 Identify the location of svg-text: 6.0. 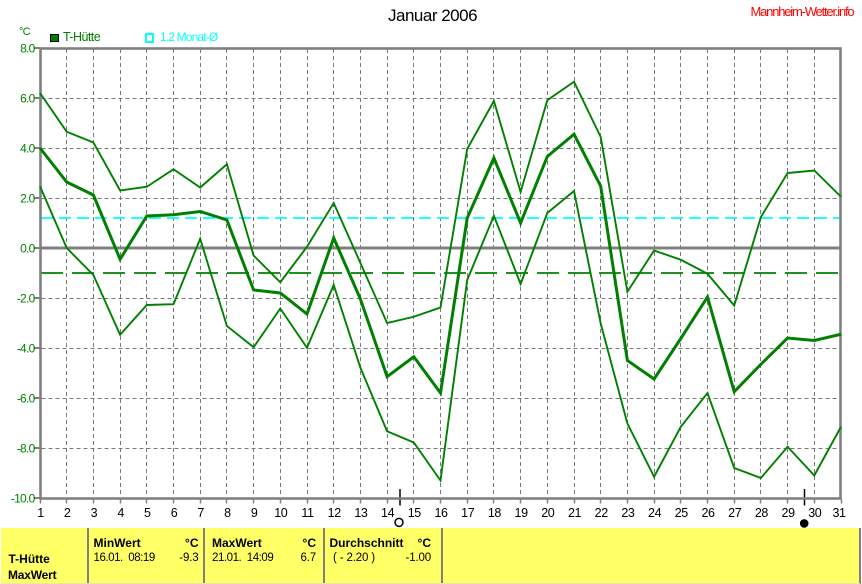
(28, 99).